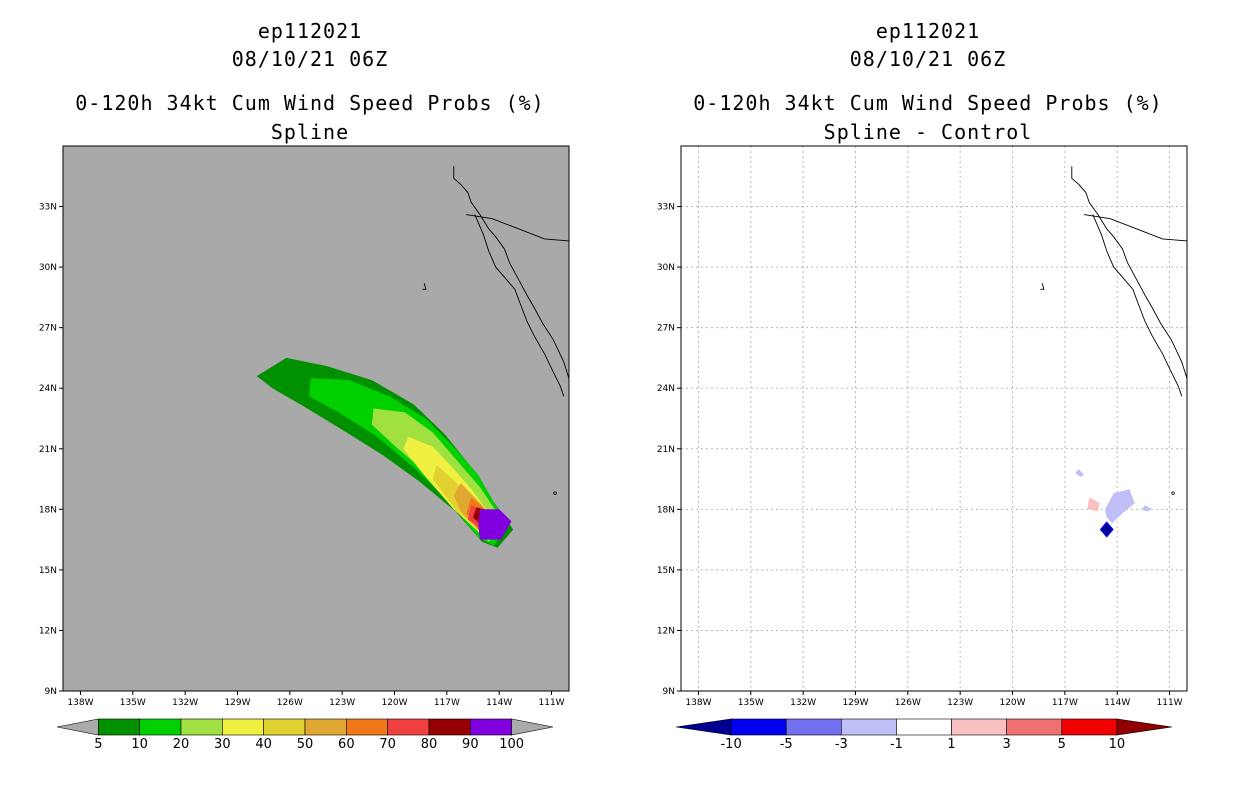 The height and width of the screenshot is (800, 1236). What do you see at coordinates (412, 357) in the screenshot?
I see `left-plot-area` at bounding box center [412, 357].